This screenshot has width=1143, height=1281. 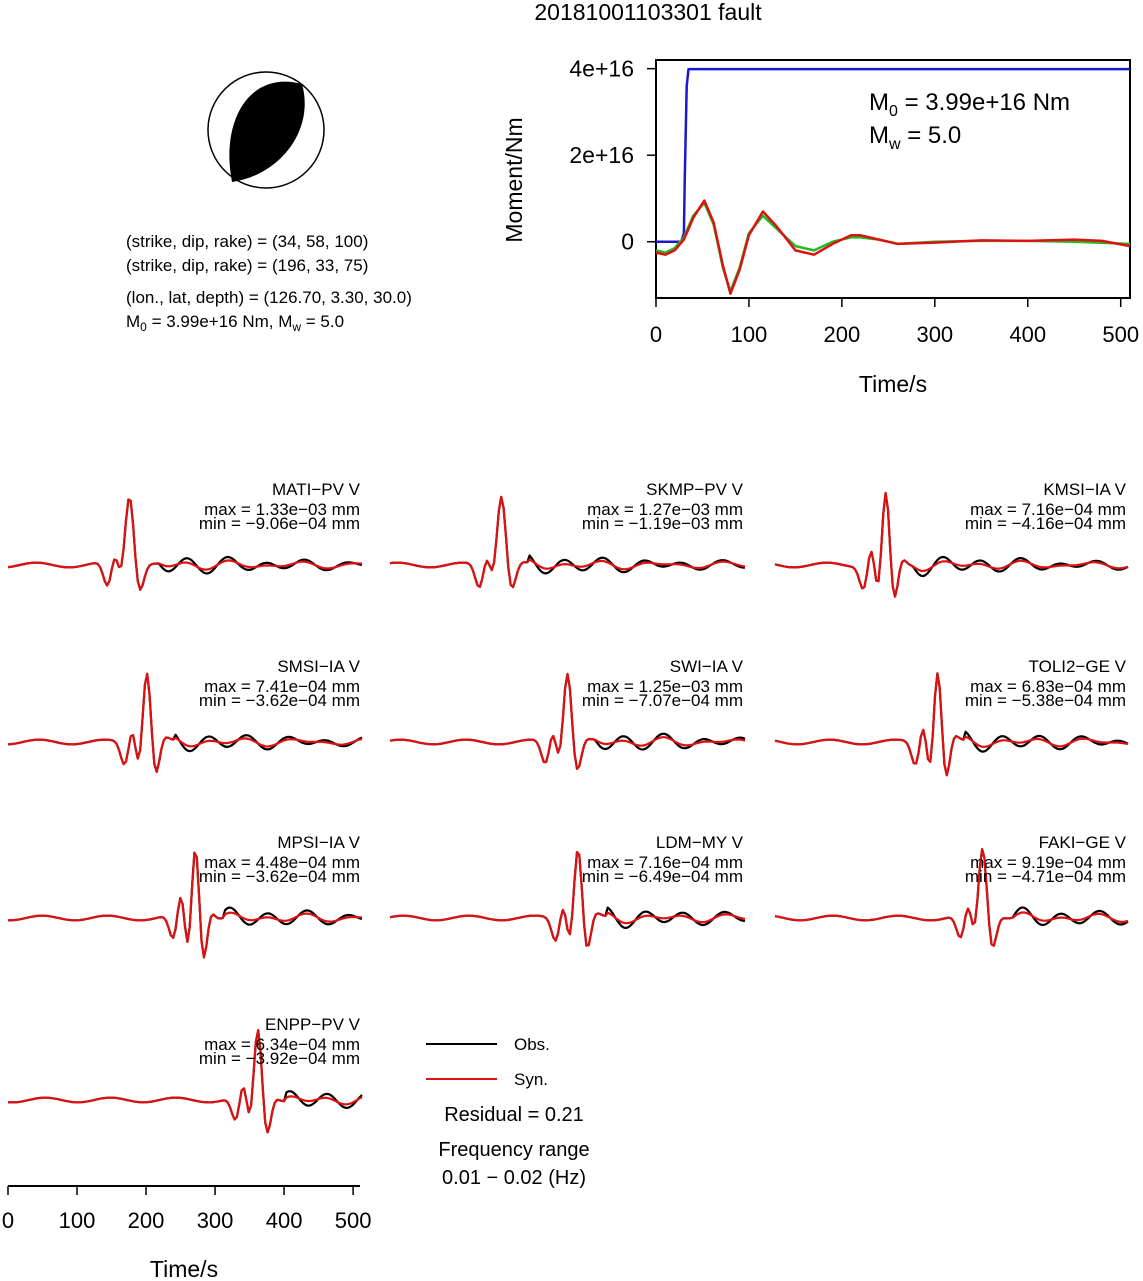 What do you see at coordinates (532, 1044) in the screenshot?
I see `legend-obs-label: Obs.` at bounding box center [532, 1044].